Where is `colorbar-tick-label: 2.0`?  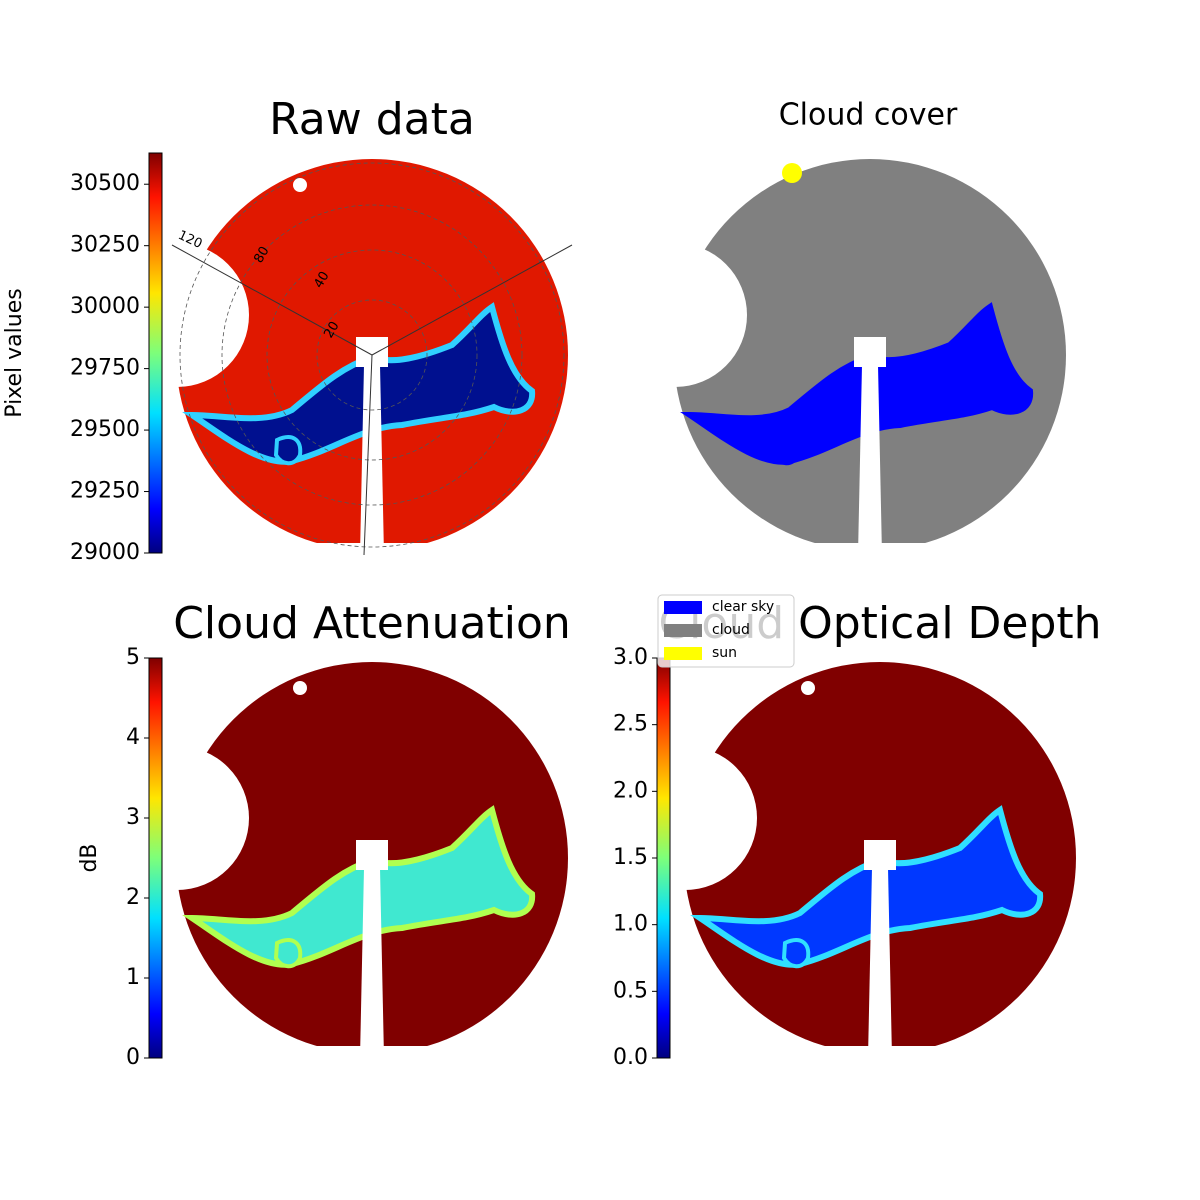 colorbar-tick-label: 2.0 is located at coordinates (630, 790).